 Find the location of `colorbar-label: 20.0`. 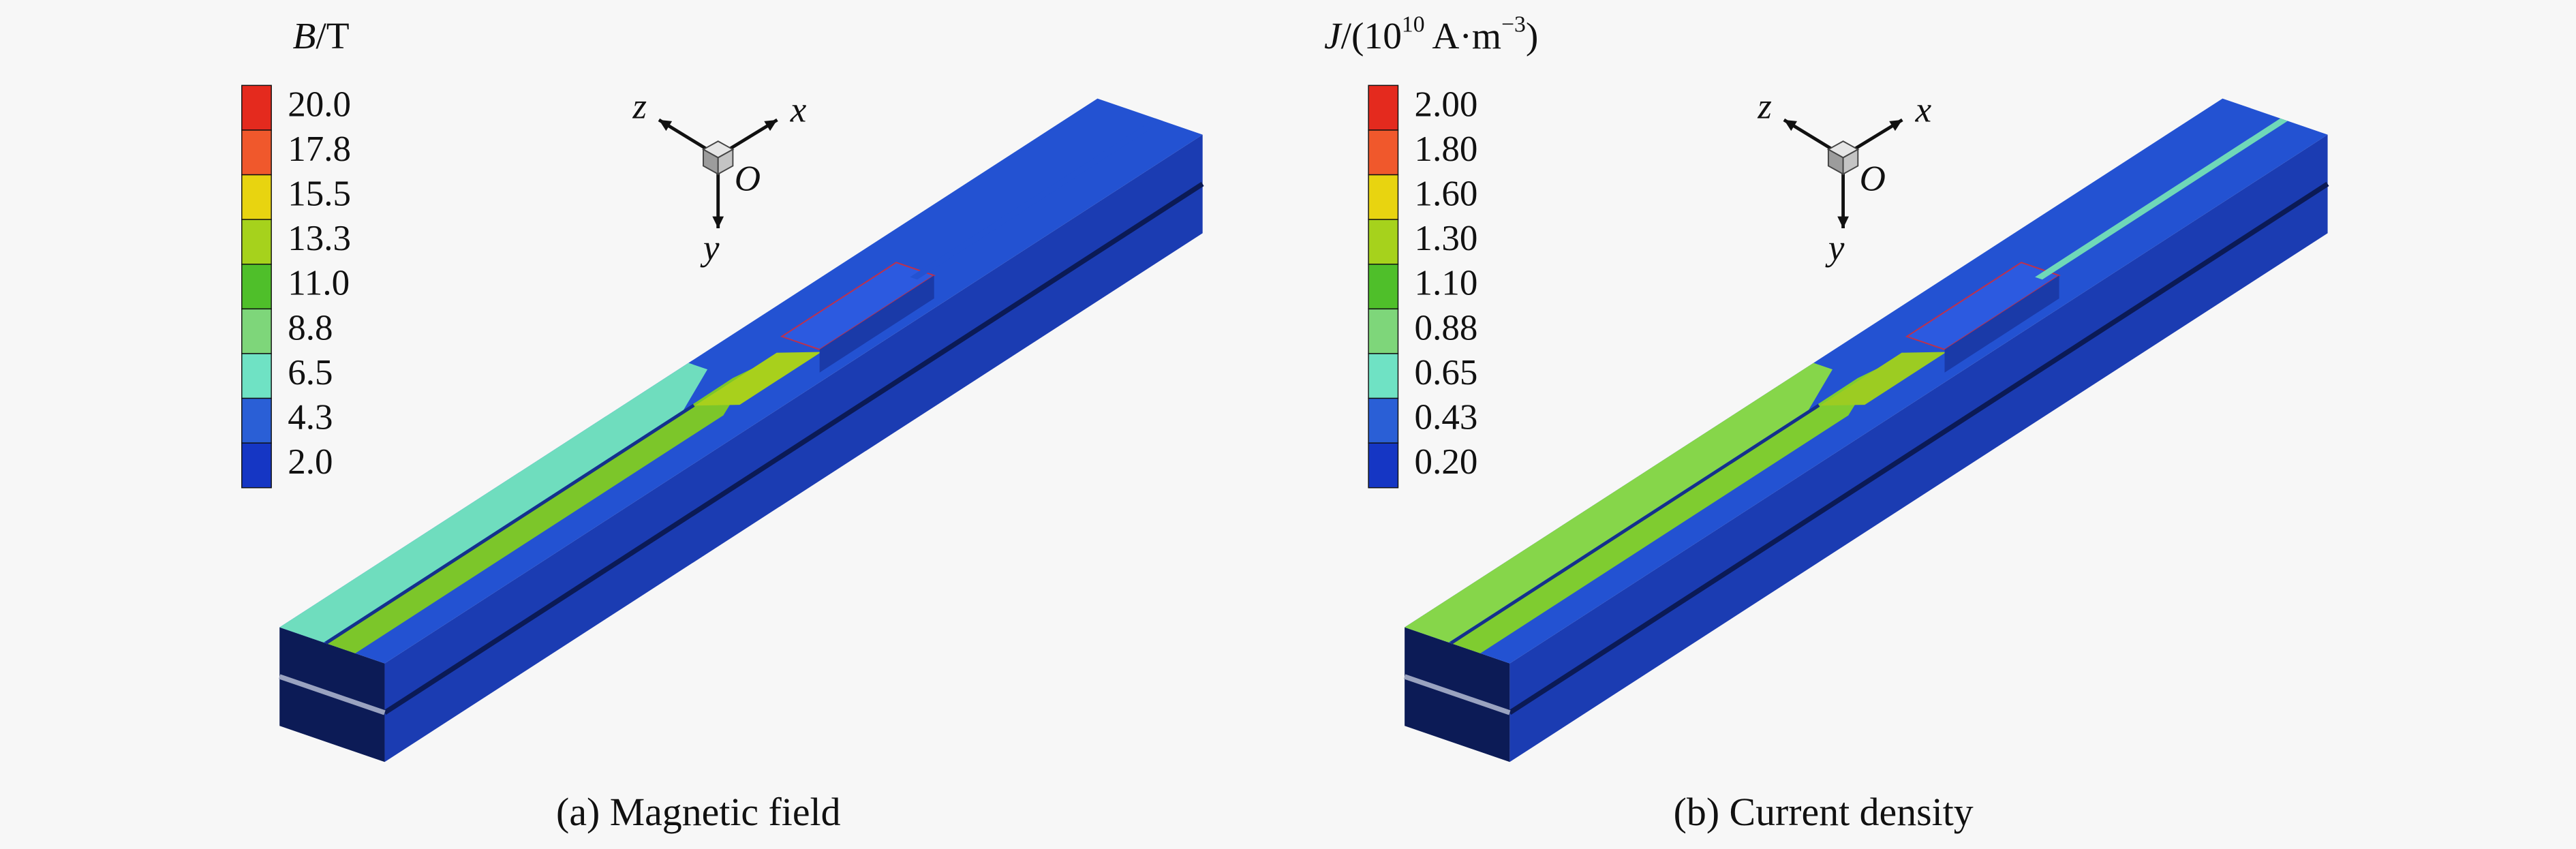

colorbar-label: 20.0 is located at coordinates (319, 104).